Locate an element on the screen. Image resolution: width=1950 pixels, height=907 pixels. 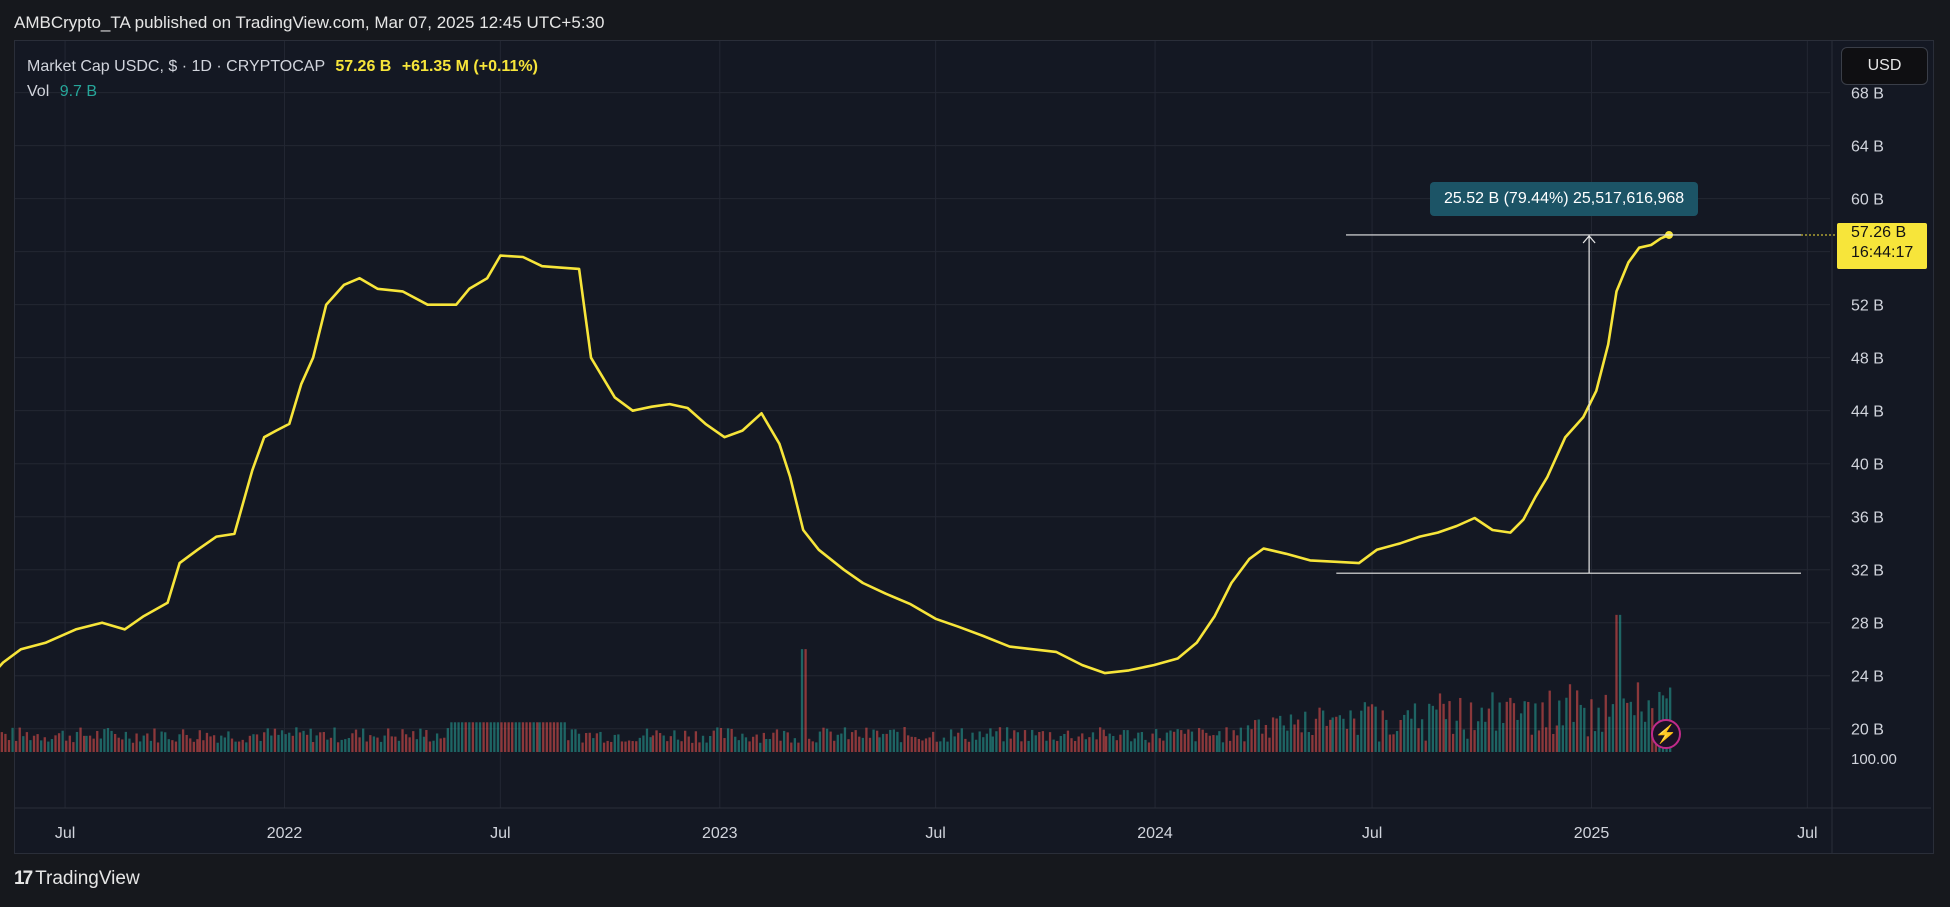
currency-button: USD is located at coordinates (1884, 66).